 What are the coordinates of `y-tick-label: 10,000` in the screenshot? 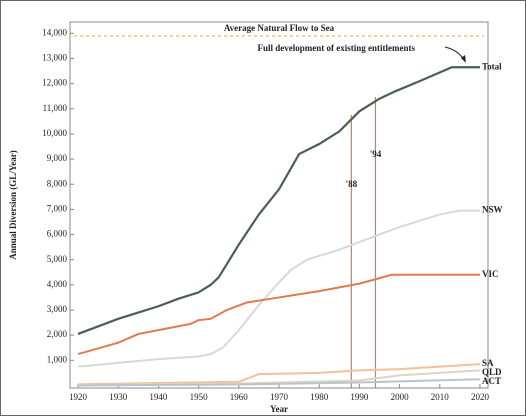 It's located at (54, 133).